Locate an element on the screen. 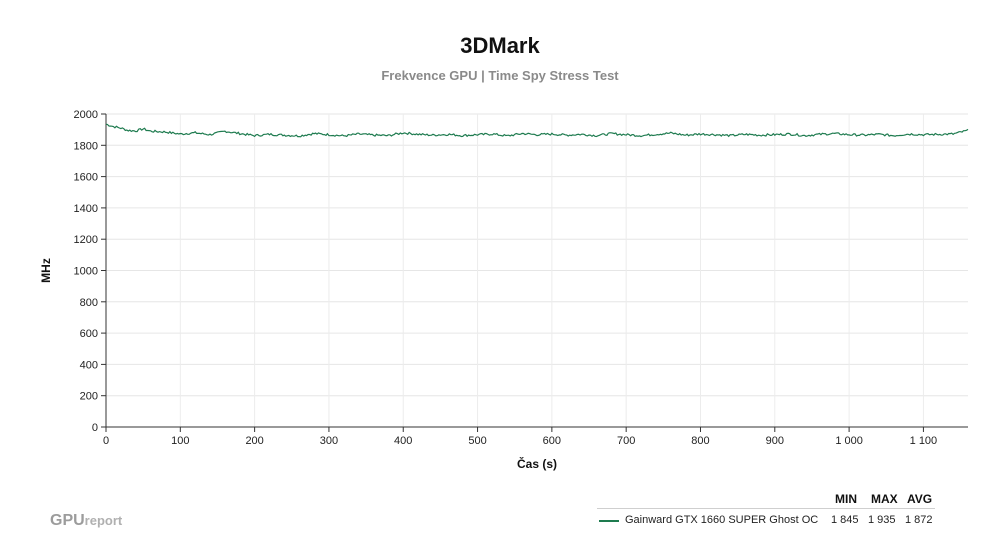 This screenshot has width=1000, height=550. x-tick-label: 700 is located at coordinates (626, 441).